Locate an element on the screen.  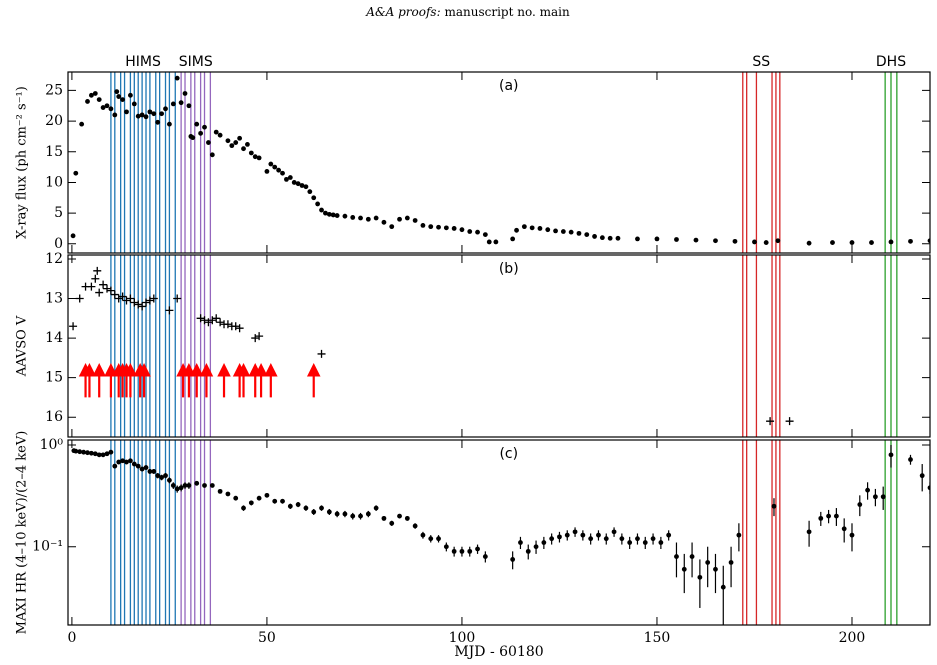
panel-label: (b) is located at coordinates (509, 269).